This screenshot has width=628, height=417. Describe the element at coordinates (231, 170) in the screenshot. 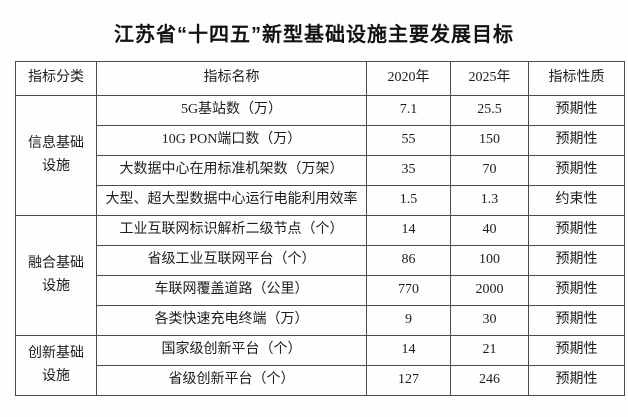

I see `indicator-name-cell: 大数据中心在用标准机架数（万架）` at that location.